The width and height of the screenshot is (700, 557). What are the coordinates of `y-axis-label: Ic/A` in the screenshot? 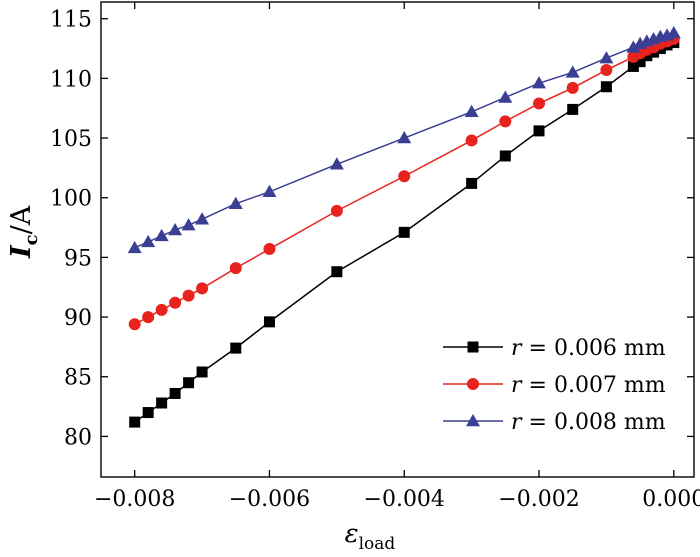 It's located at (24, 232).